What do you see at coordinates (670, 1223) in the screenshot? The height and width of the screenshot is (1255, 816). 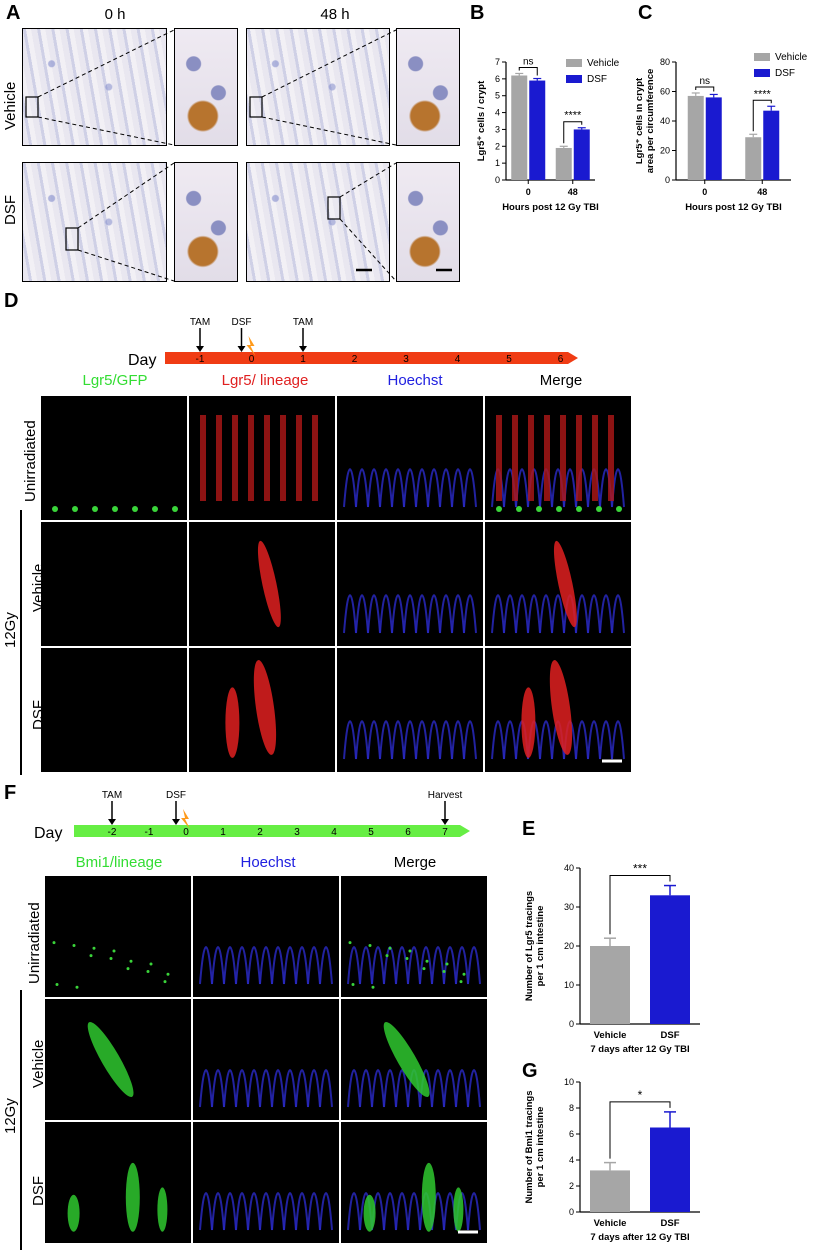 I see `x-tick-label: DSF` at bounding box center [670, 1223].